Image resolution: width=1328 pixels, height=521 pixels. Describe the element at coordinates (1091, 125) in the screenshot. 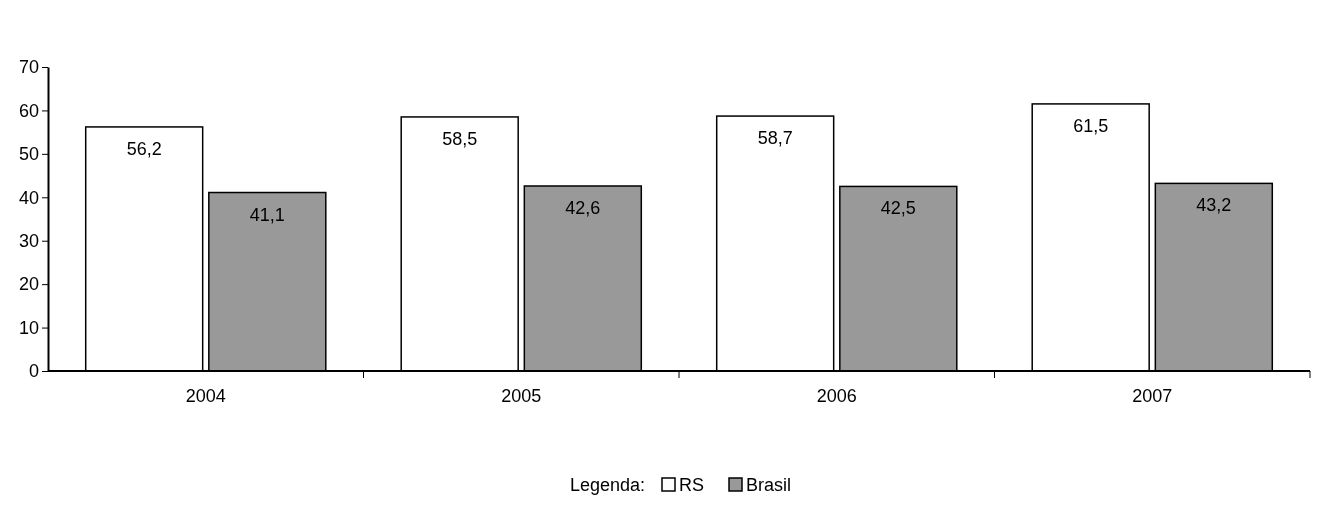

I see `data-label: 61,5` at that location.